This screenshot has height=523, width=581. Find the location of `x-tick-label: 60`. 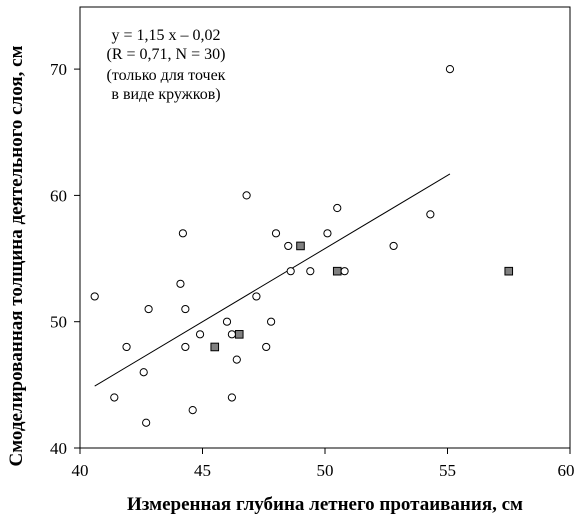

x-tick-label: 60 is located at coordinates (566, 470).